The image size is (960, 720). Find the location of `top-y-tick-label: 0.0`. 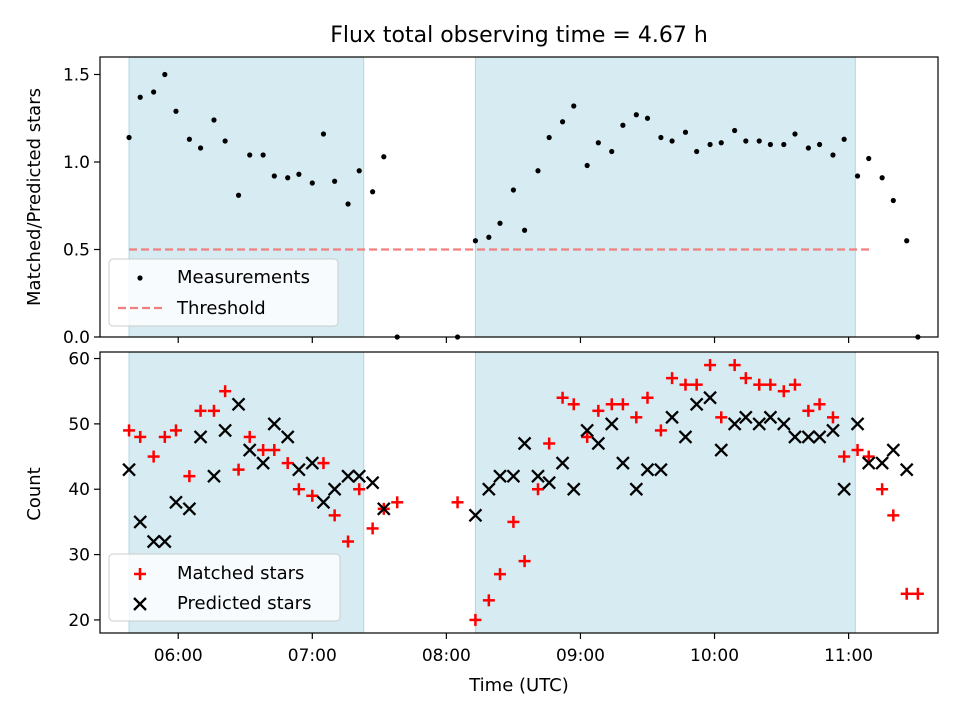

top-y-tick-label: 0.0 is located at coordinates (76, 338).